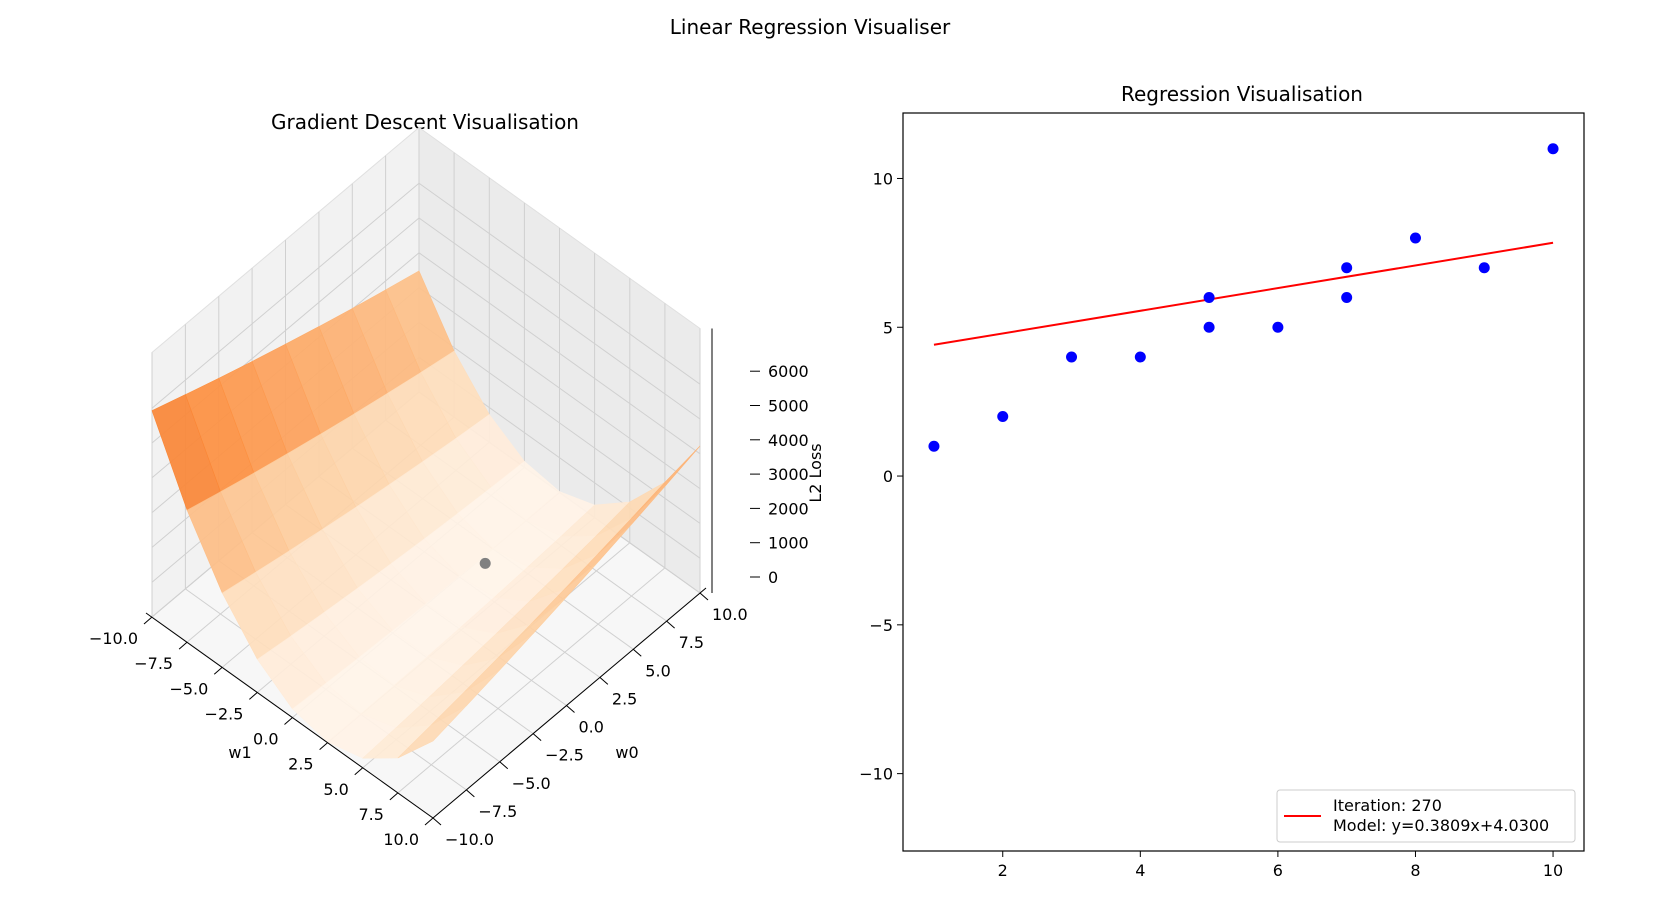  I want to click on w0-tick-label: 10.0, so click(730, 614).